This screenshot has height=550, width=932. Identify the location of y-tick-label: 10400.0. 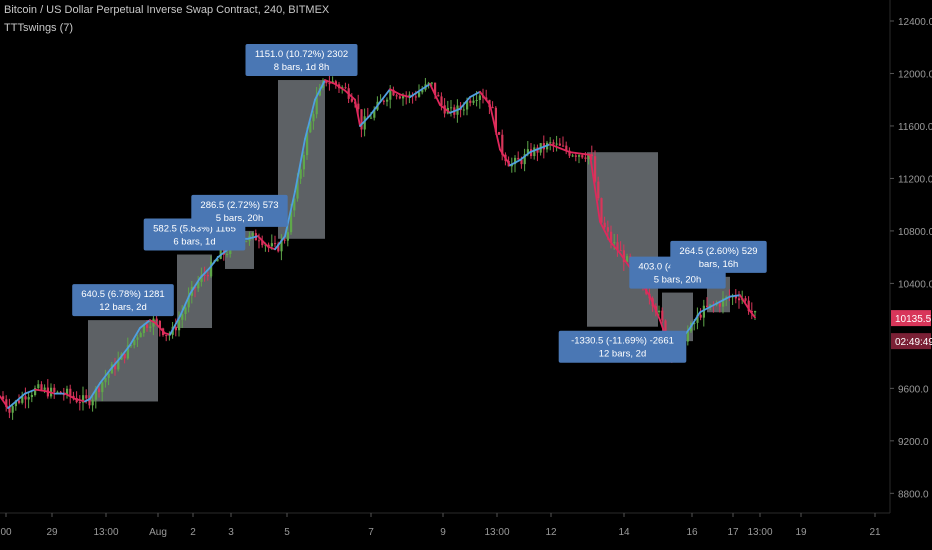
(915, 284).